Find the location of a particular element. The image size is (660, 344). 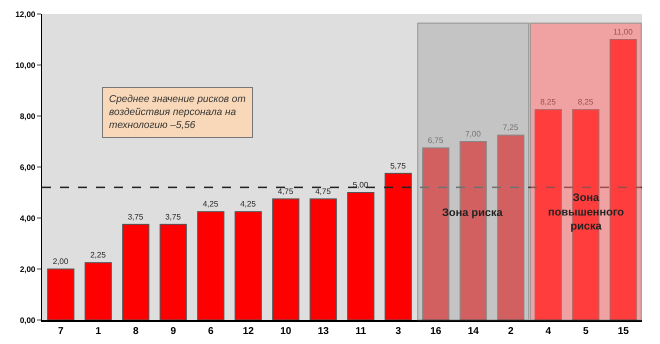

x-tick-label: 10 is located at coordinates (286, 331).